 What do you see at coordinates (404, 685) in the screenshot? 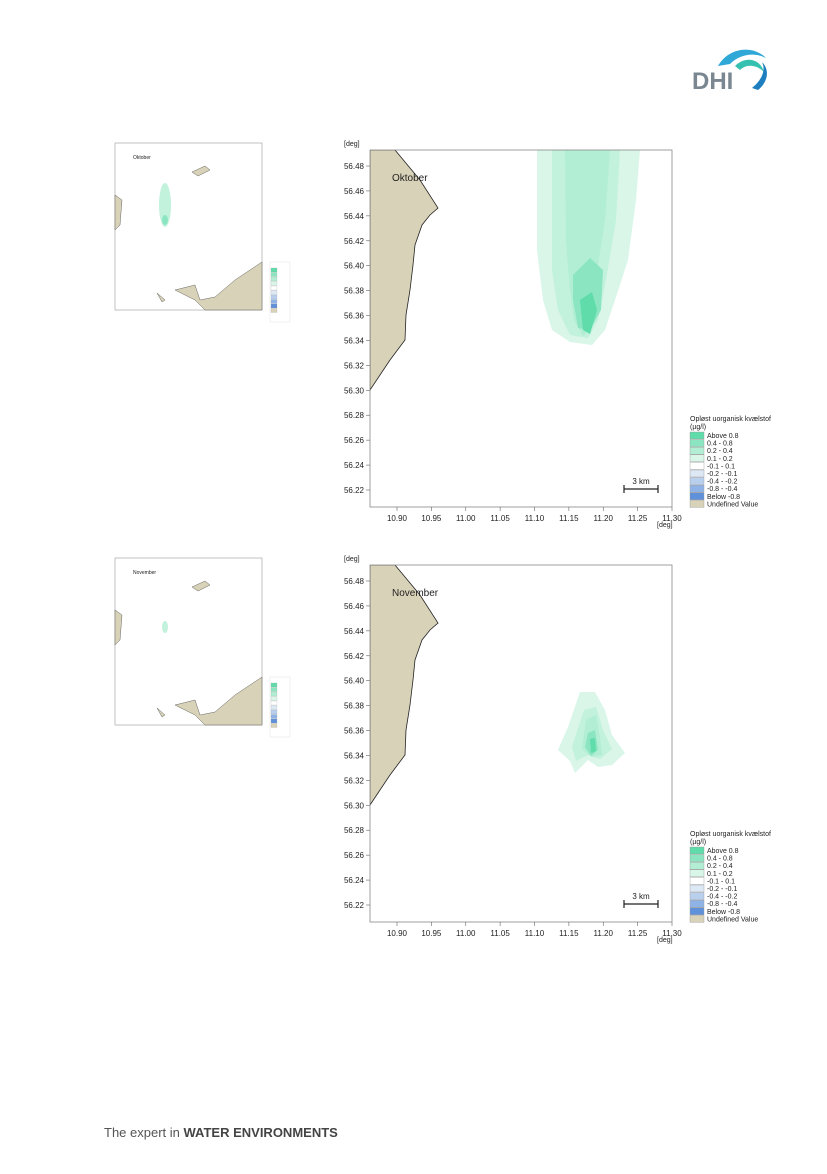
I see `land` at bounding box center [404, 685].